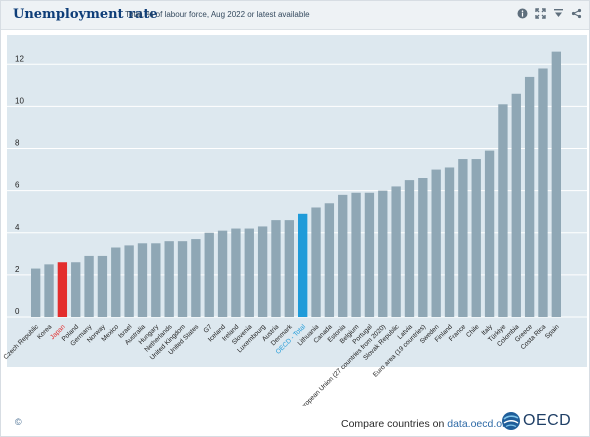  What do you see at coordinates (558, 13) in the screenshot?
I see `download-icon` at bounding box center [558, 13].